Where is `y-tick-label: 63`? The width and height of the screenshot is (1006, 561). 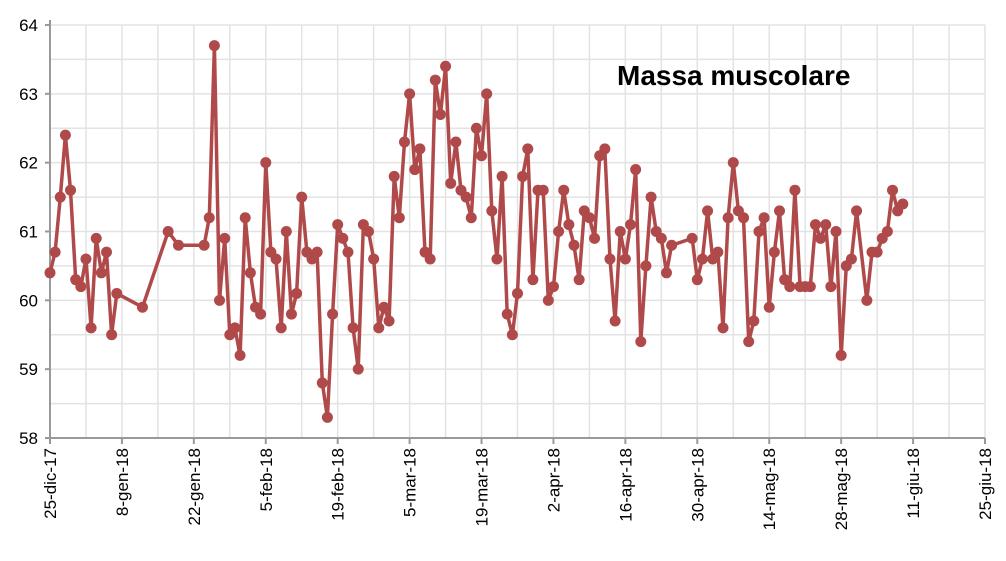
y-tick-label: 63 is located at coordinates (28, 94).